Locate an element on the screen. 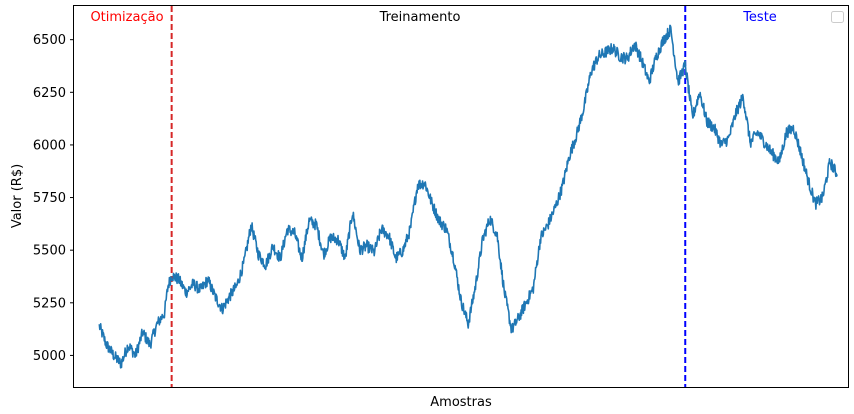 The width and height of the screenshot is (854, 414). region-label-training: Treinamento is located at coordinates (420, 17).